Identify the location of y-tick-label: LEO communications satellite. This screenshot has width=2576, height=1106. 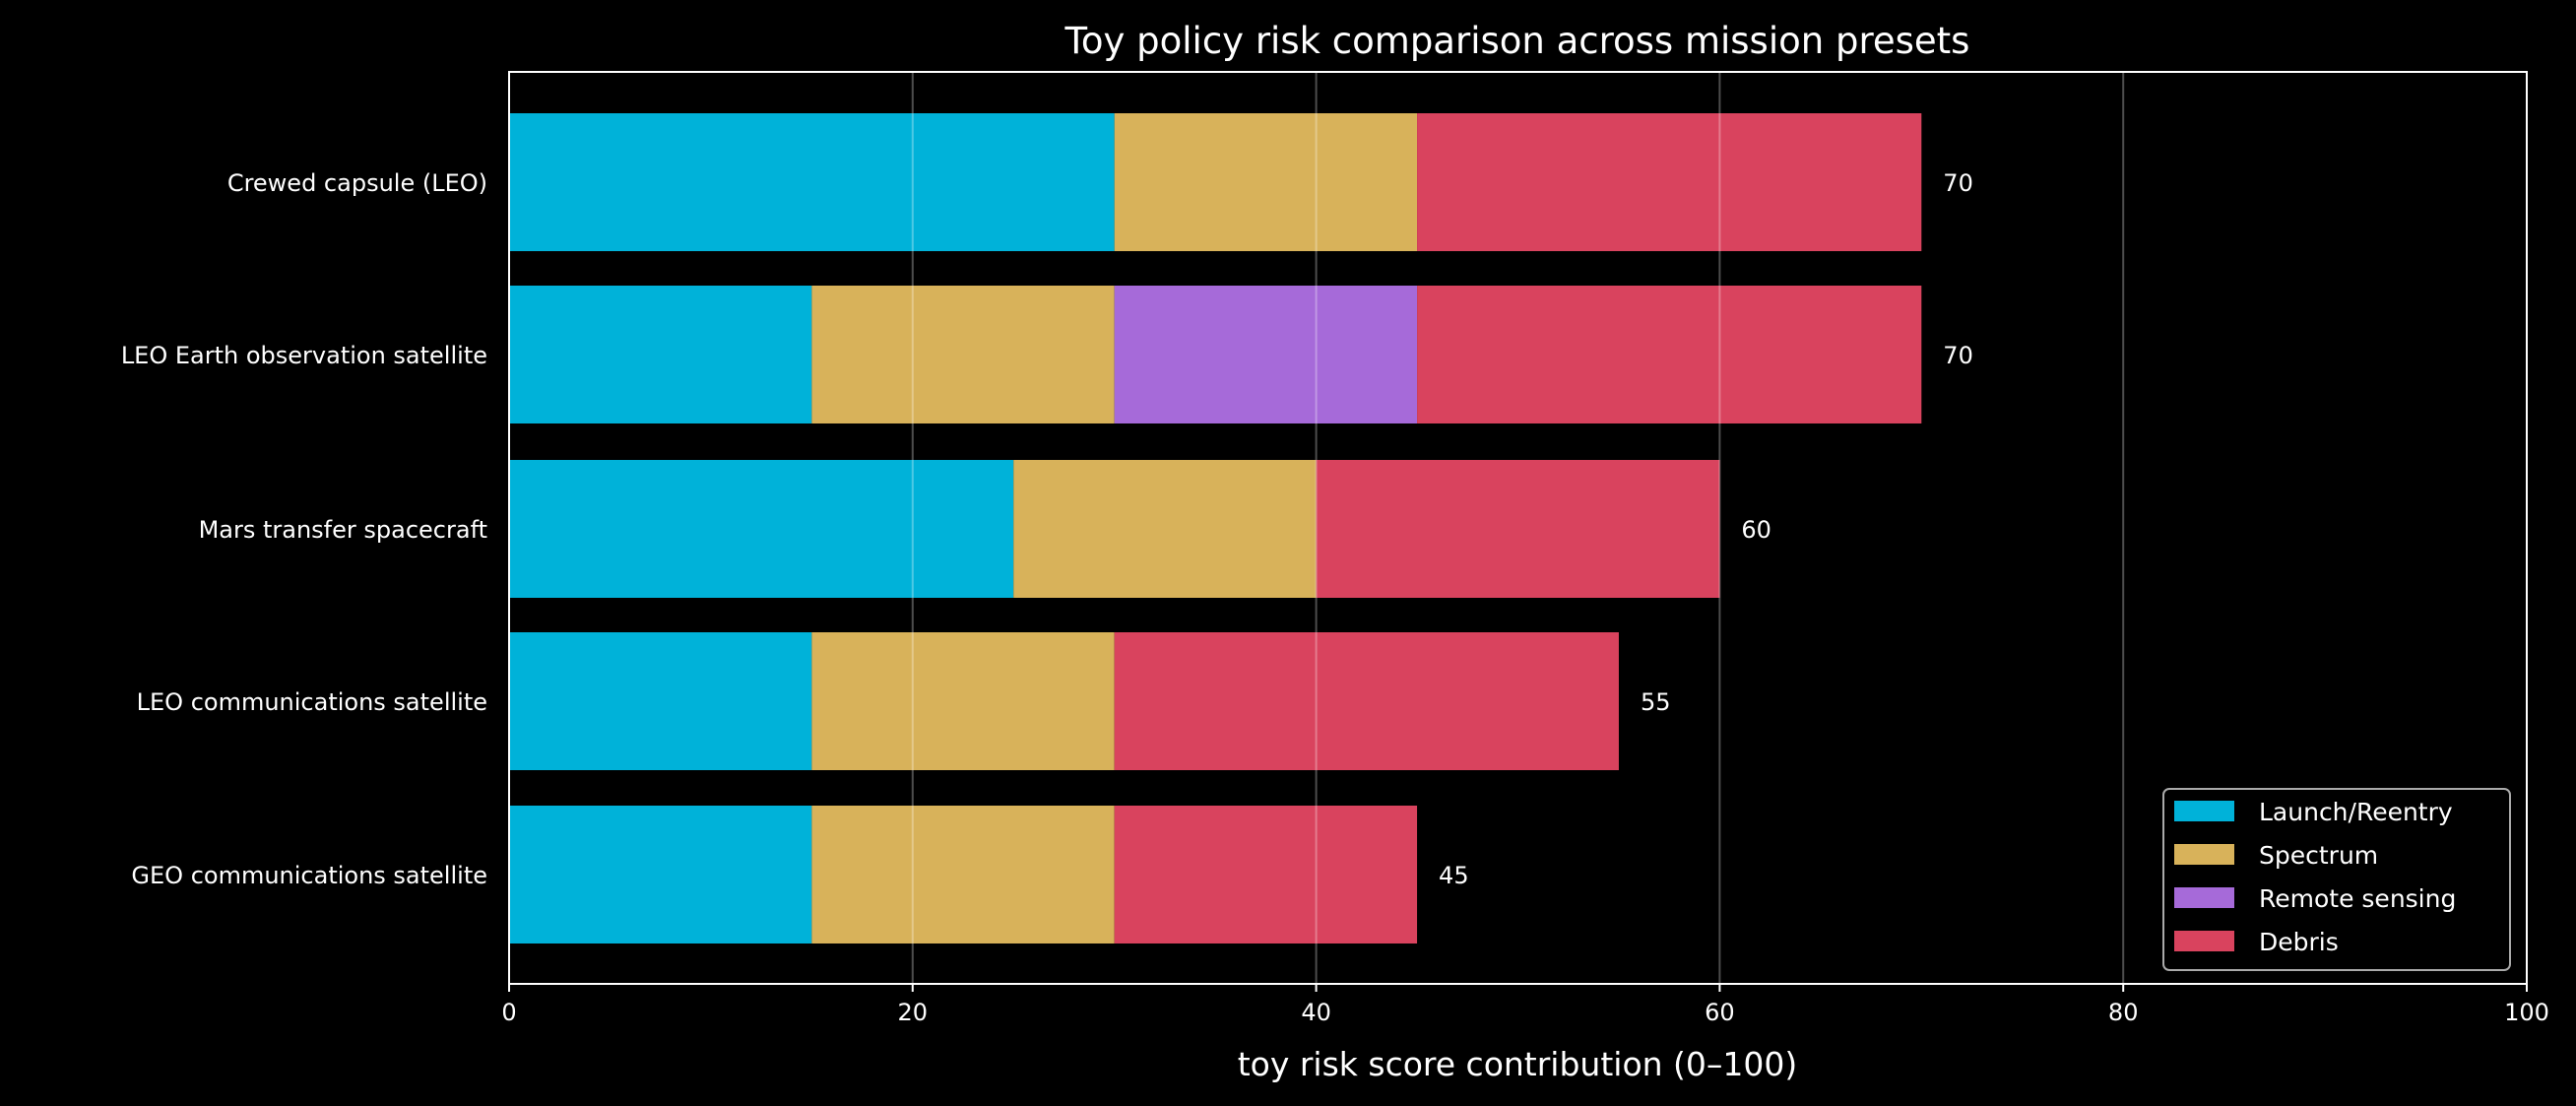
(312, 702).